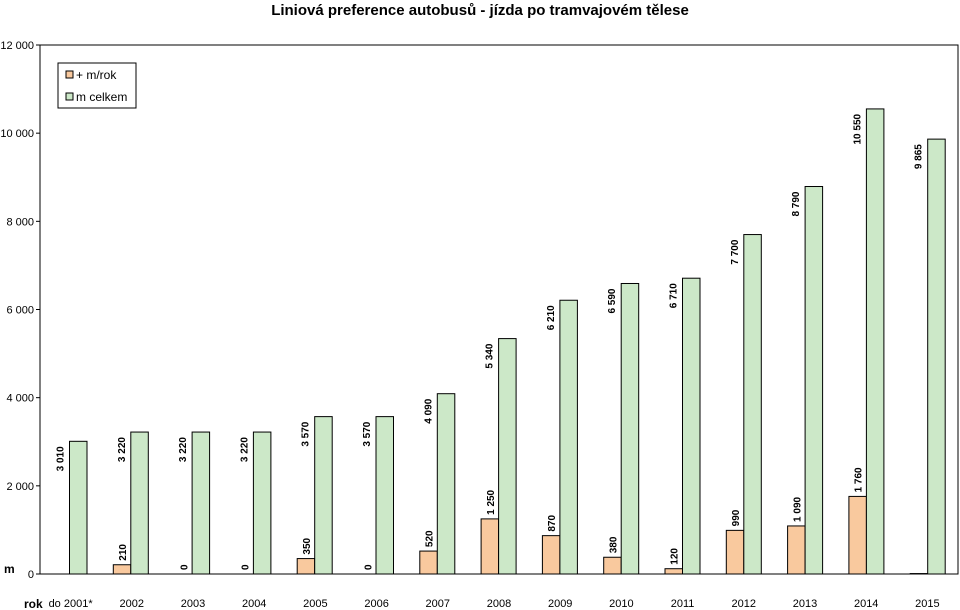 This screenshot has width=960, height=610. What do you see at coordinates (490, 355) in the screenshot?
I see `data-label-total: 5 340` at bounding box center [490, 355].